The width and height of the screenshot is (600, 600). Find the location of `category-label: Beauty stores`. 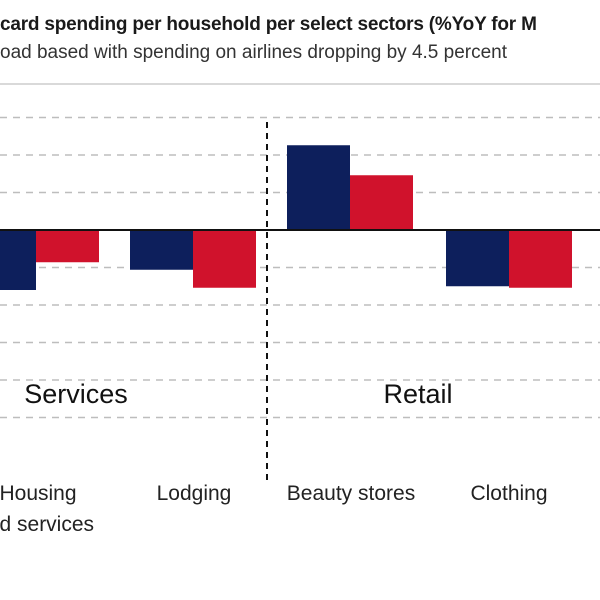

category-label: Beauty stores is located at coordinates (351, 493).